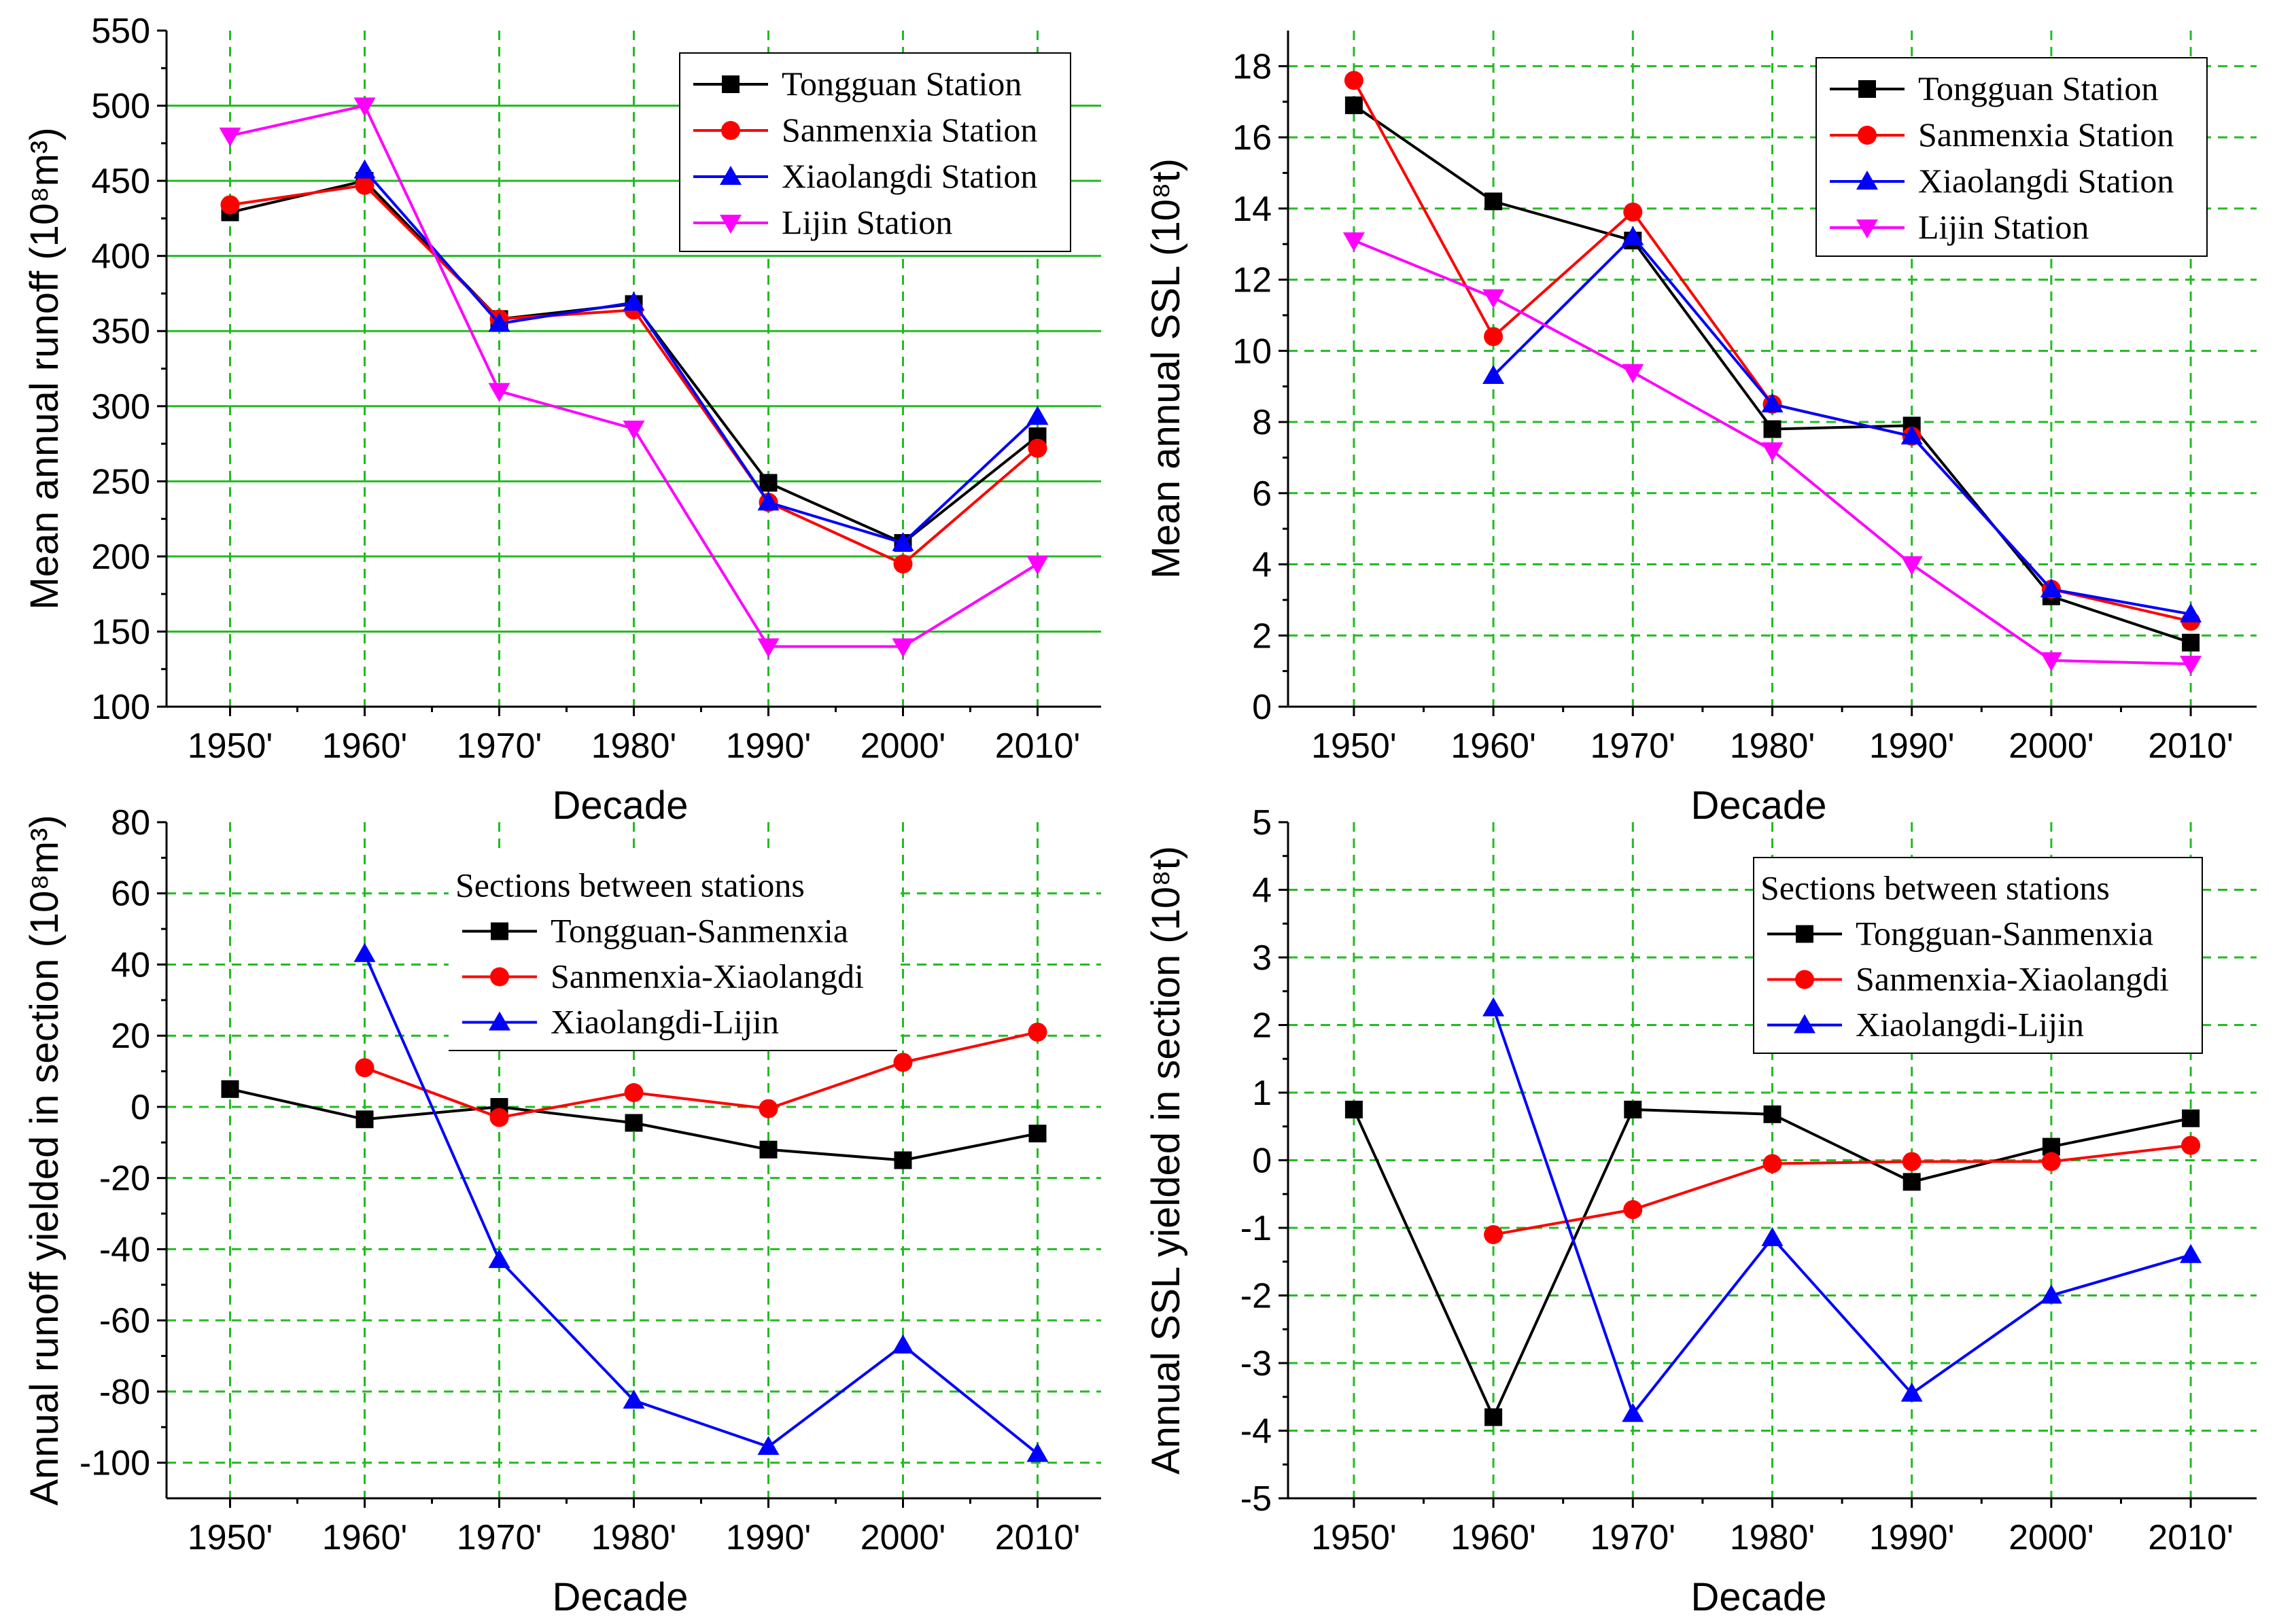  What do you see at coordinates (499, 1537) in the screenshot?
I see `x-tick-label: 1970'` at bounding box center [499, 1537].